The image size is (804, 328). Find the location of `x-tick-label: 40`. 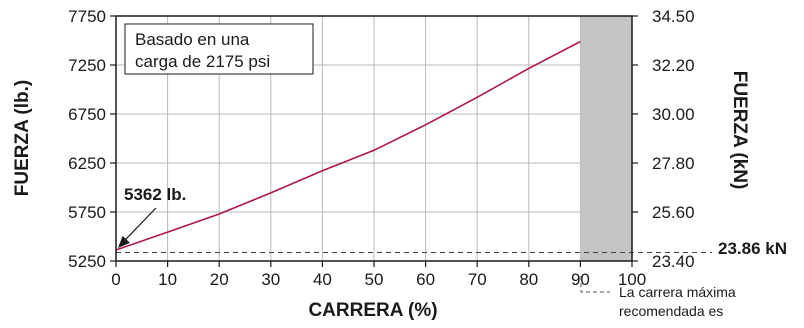

x-tick-label: 40 is located at coordinates (322, 279).